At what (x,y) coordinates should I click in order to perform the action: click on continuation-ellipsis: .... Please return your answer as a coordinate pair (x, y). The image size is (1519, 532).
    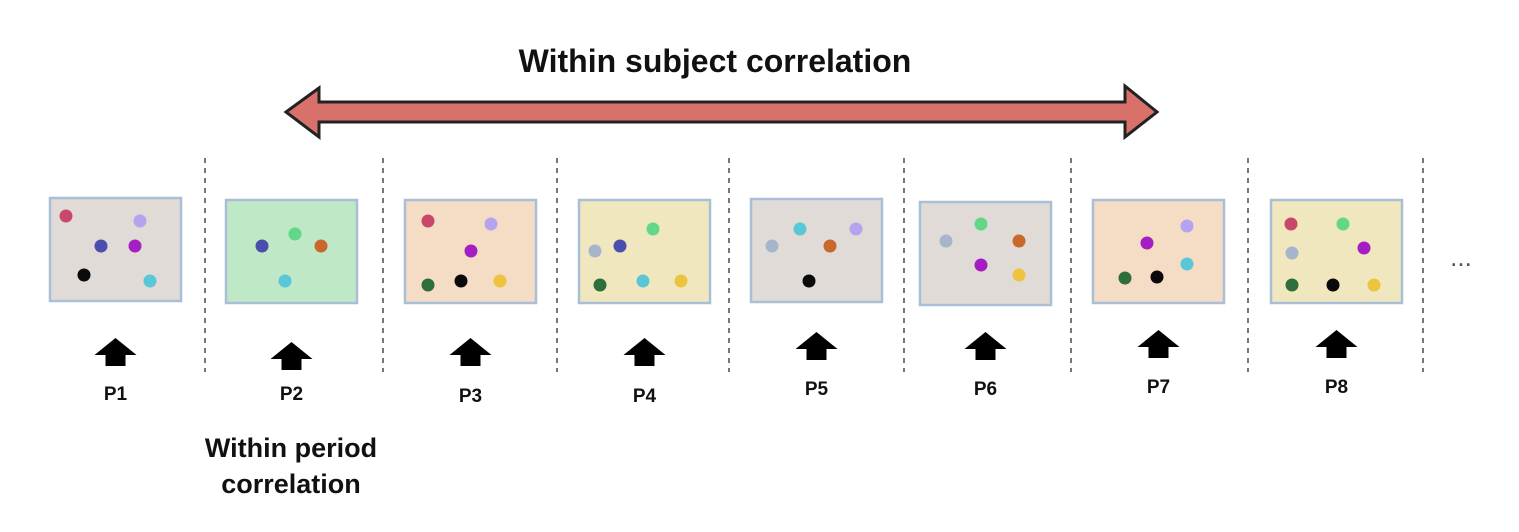
    Looking at the image, I should click on (1461, 257).